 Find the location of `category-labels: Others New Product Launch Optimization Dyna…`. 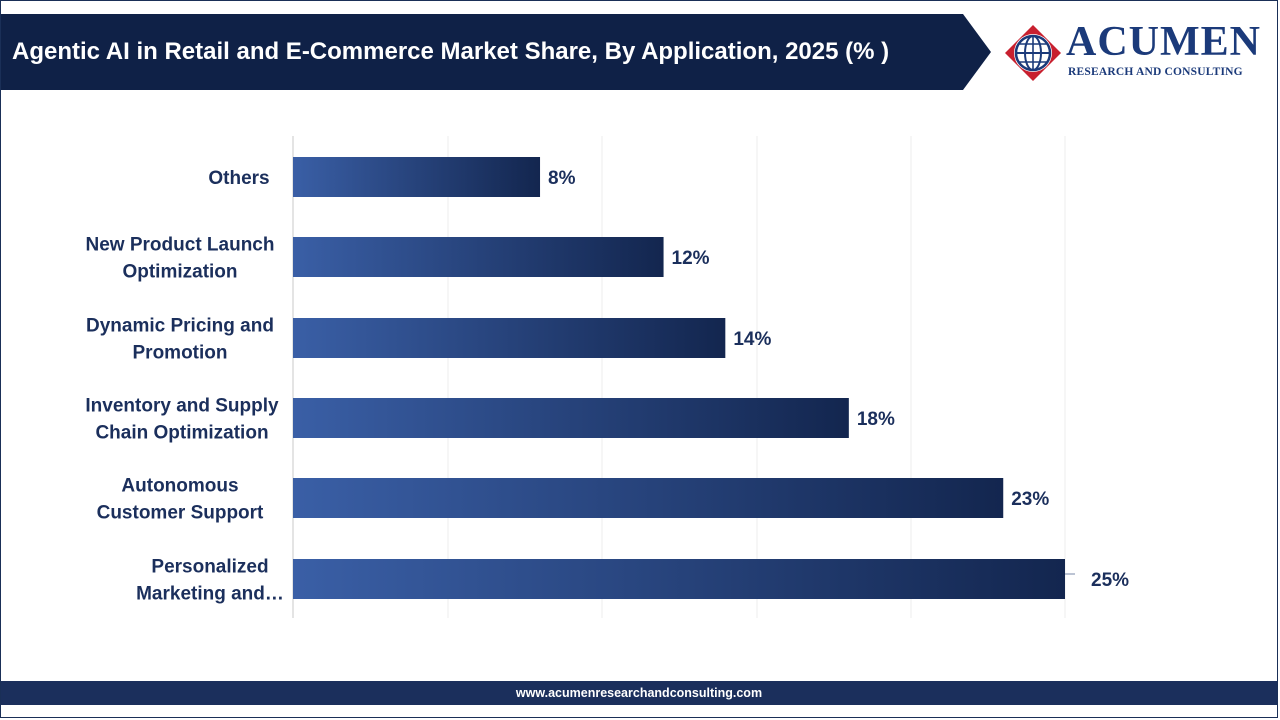

category-labels: Others New Product Launch Optimization Dyna… is located at coordinates (184, 386).